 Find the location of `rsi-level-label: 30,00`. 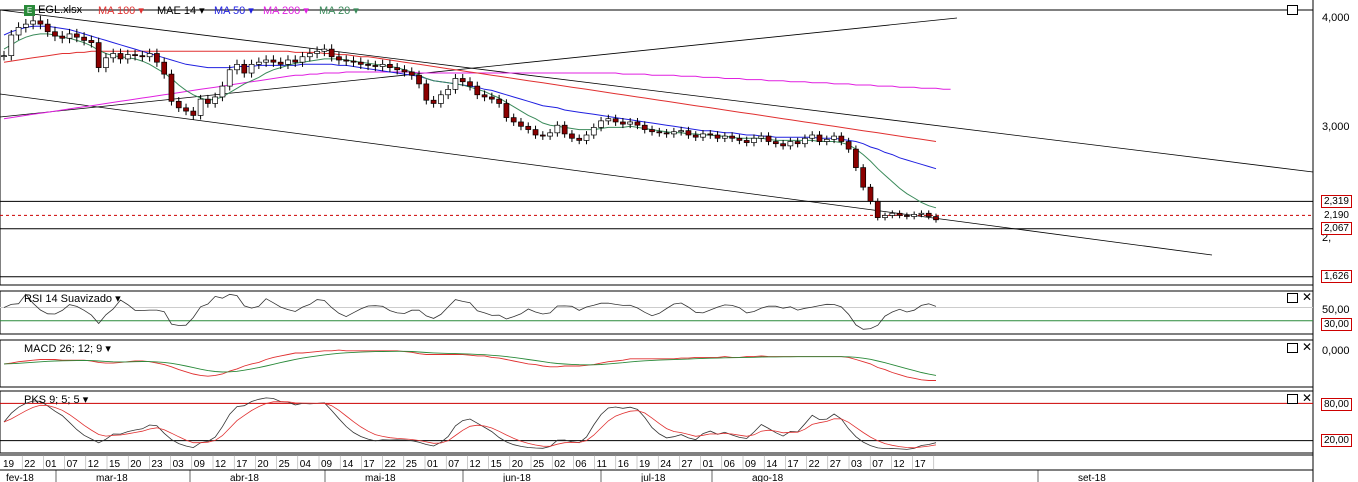

rsi-level-label: 30,00 is located at coordinates (1336, 324).